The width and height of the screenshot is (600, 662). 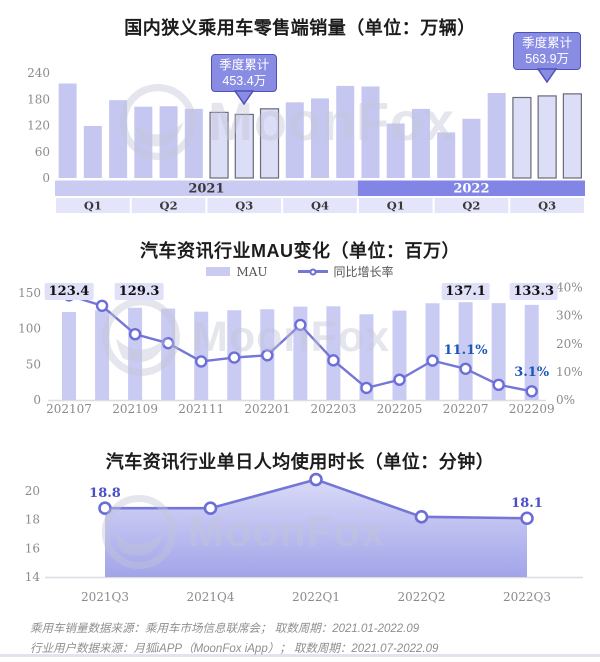 I want to click on y-axis-tick-label: 0, so click(x=46, y=178).